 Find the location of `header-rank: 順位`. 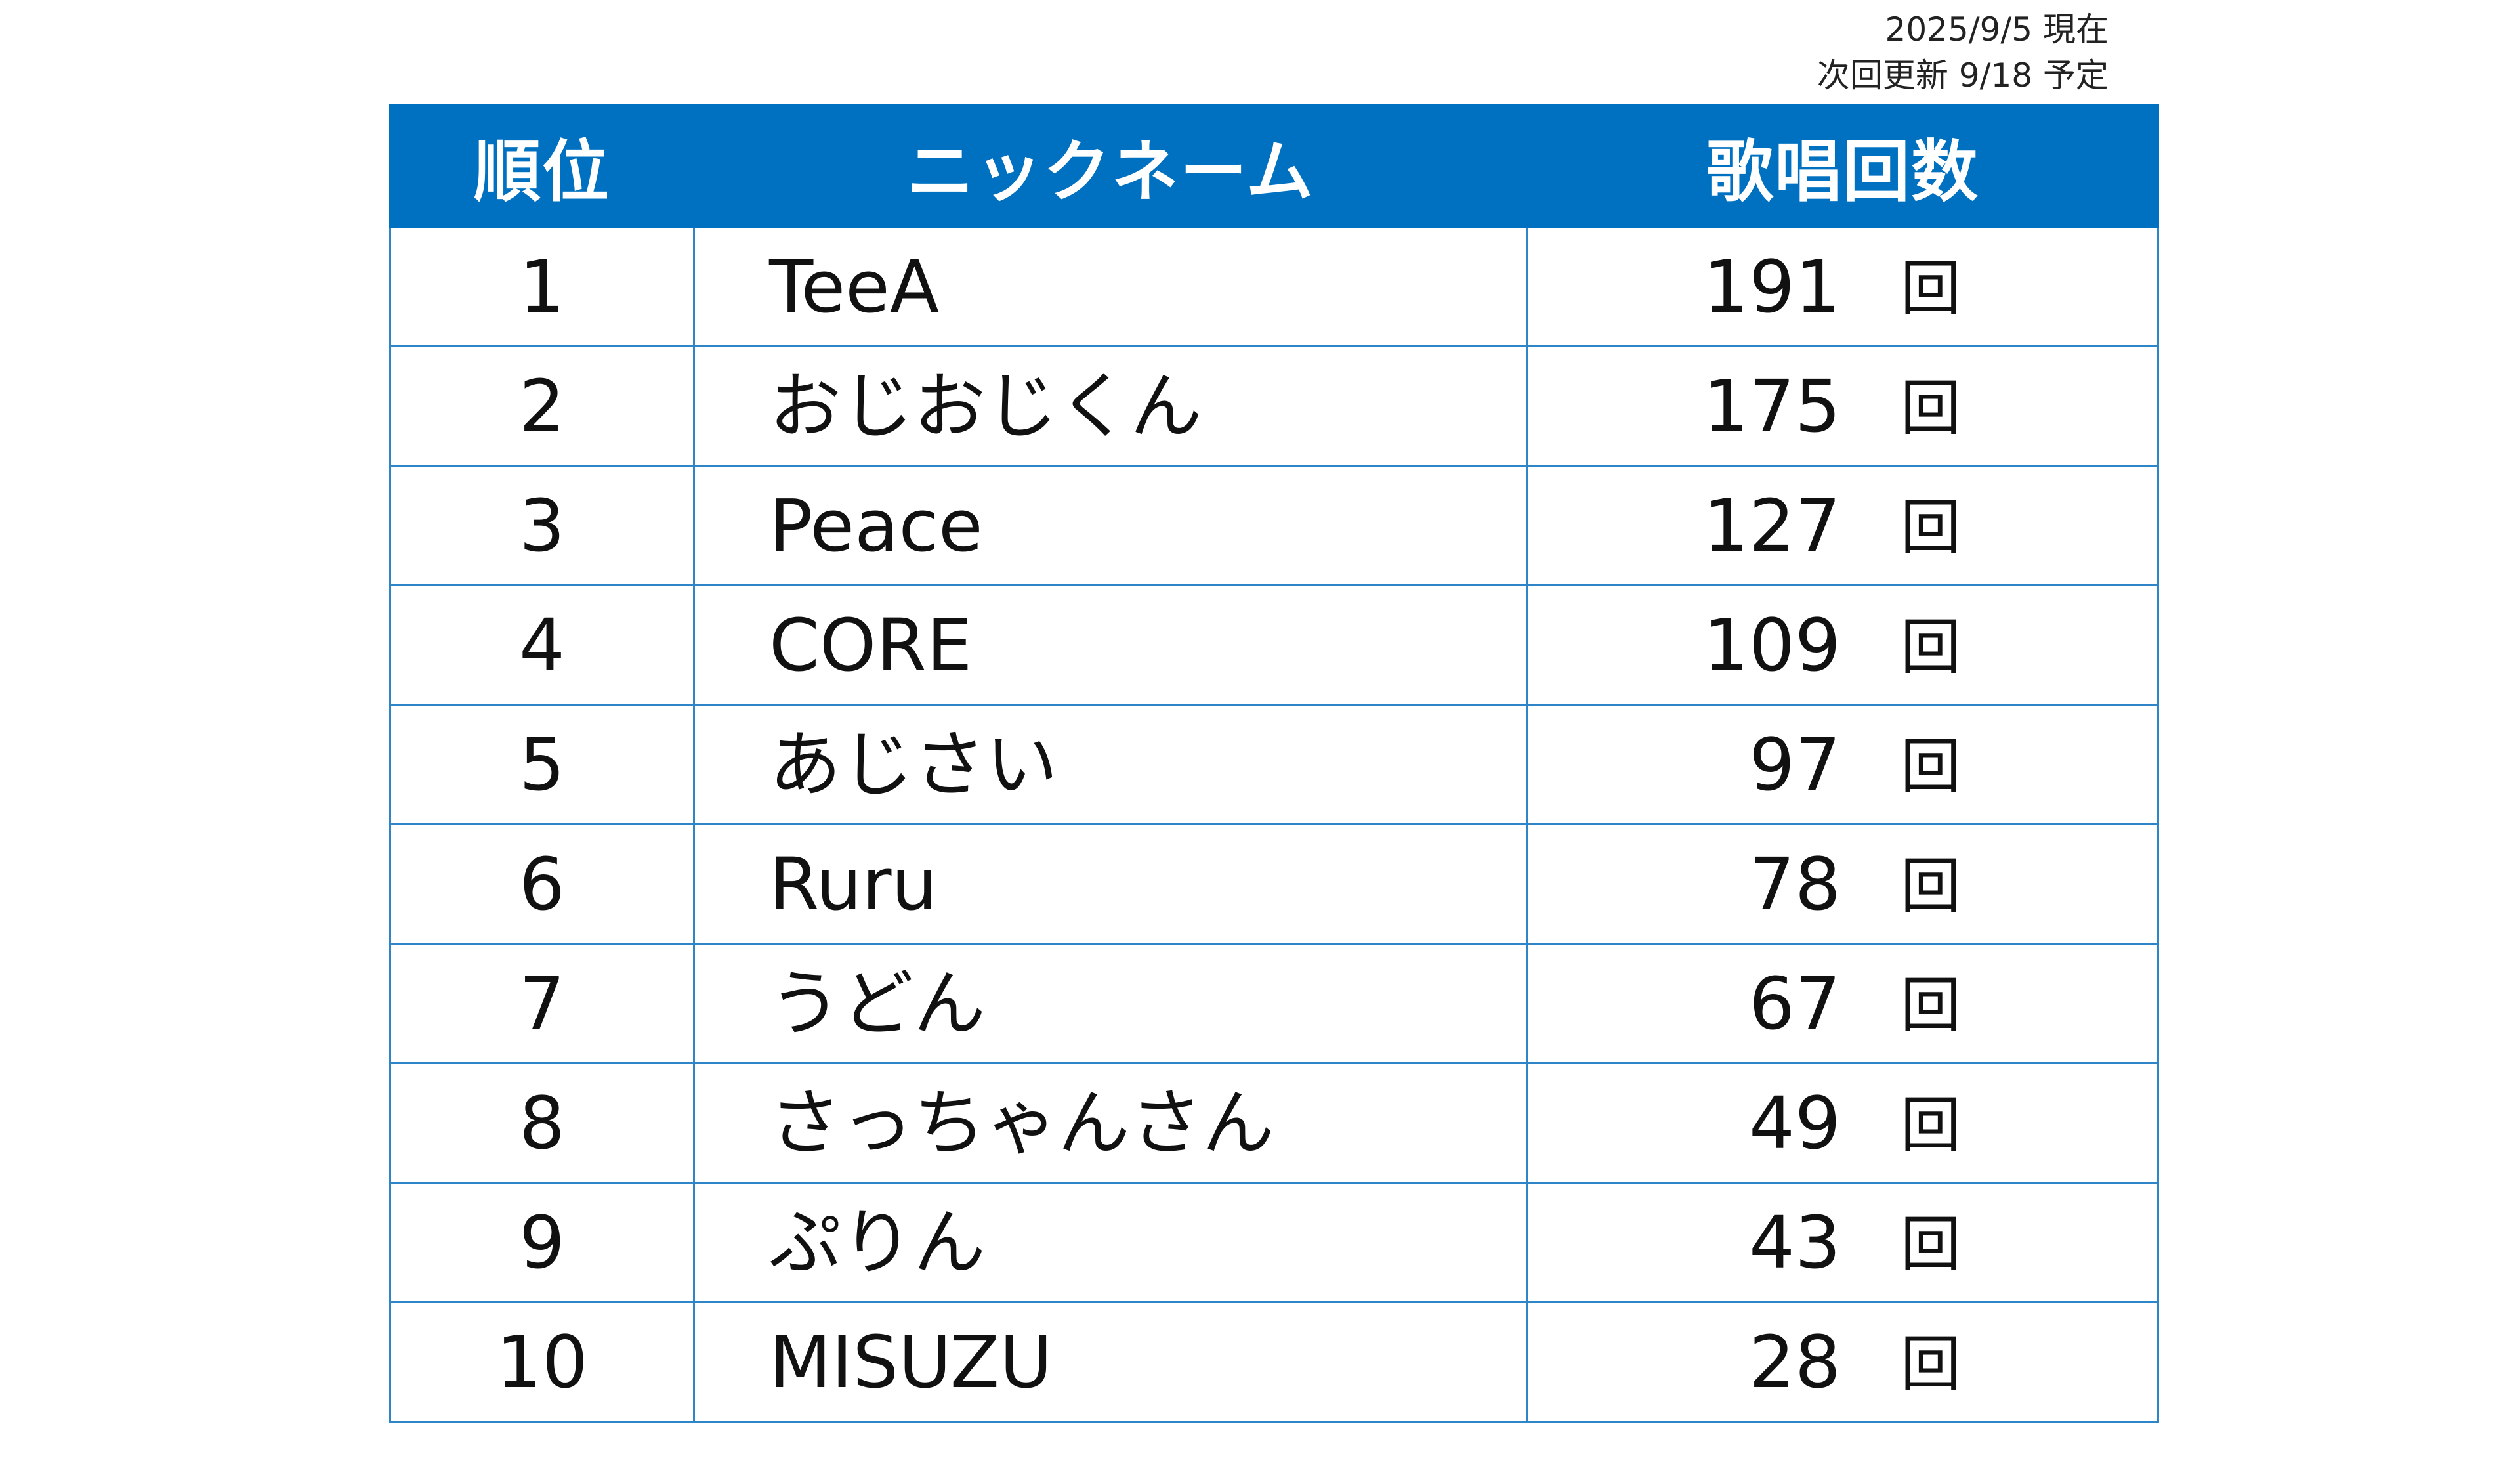

header-rank: 順位 is located at coordinates (542, 166).